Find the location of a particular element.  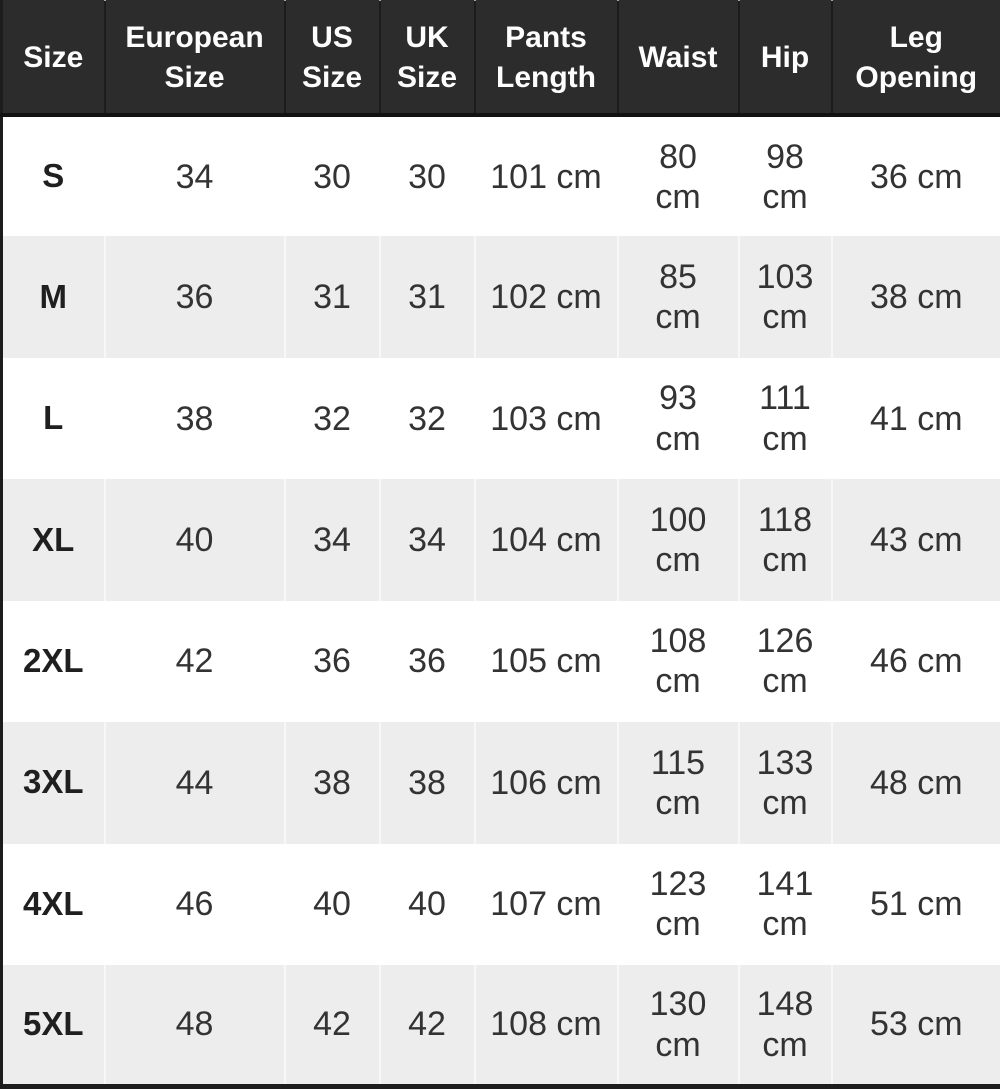

cell-size: L is located at coordinates (53, 418).